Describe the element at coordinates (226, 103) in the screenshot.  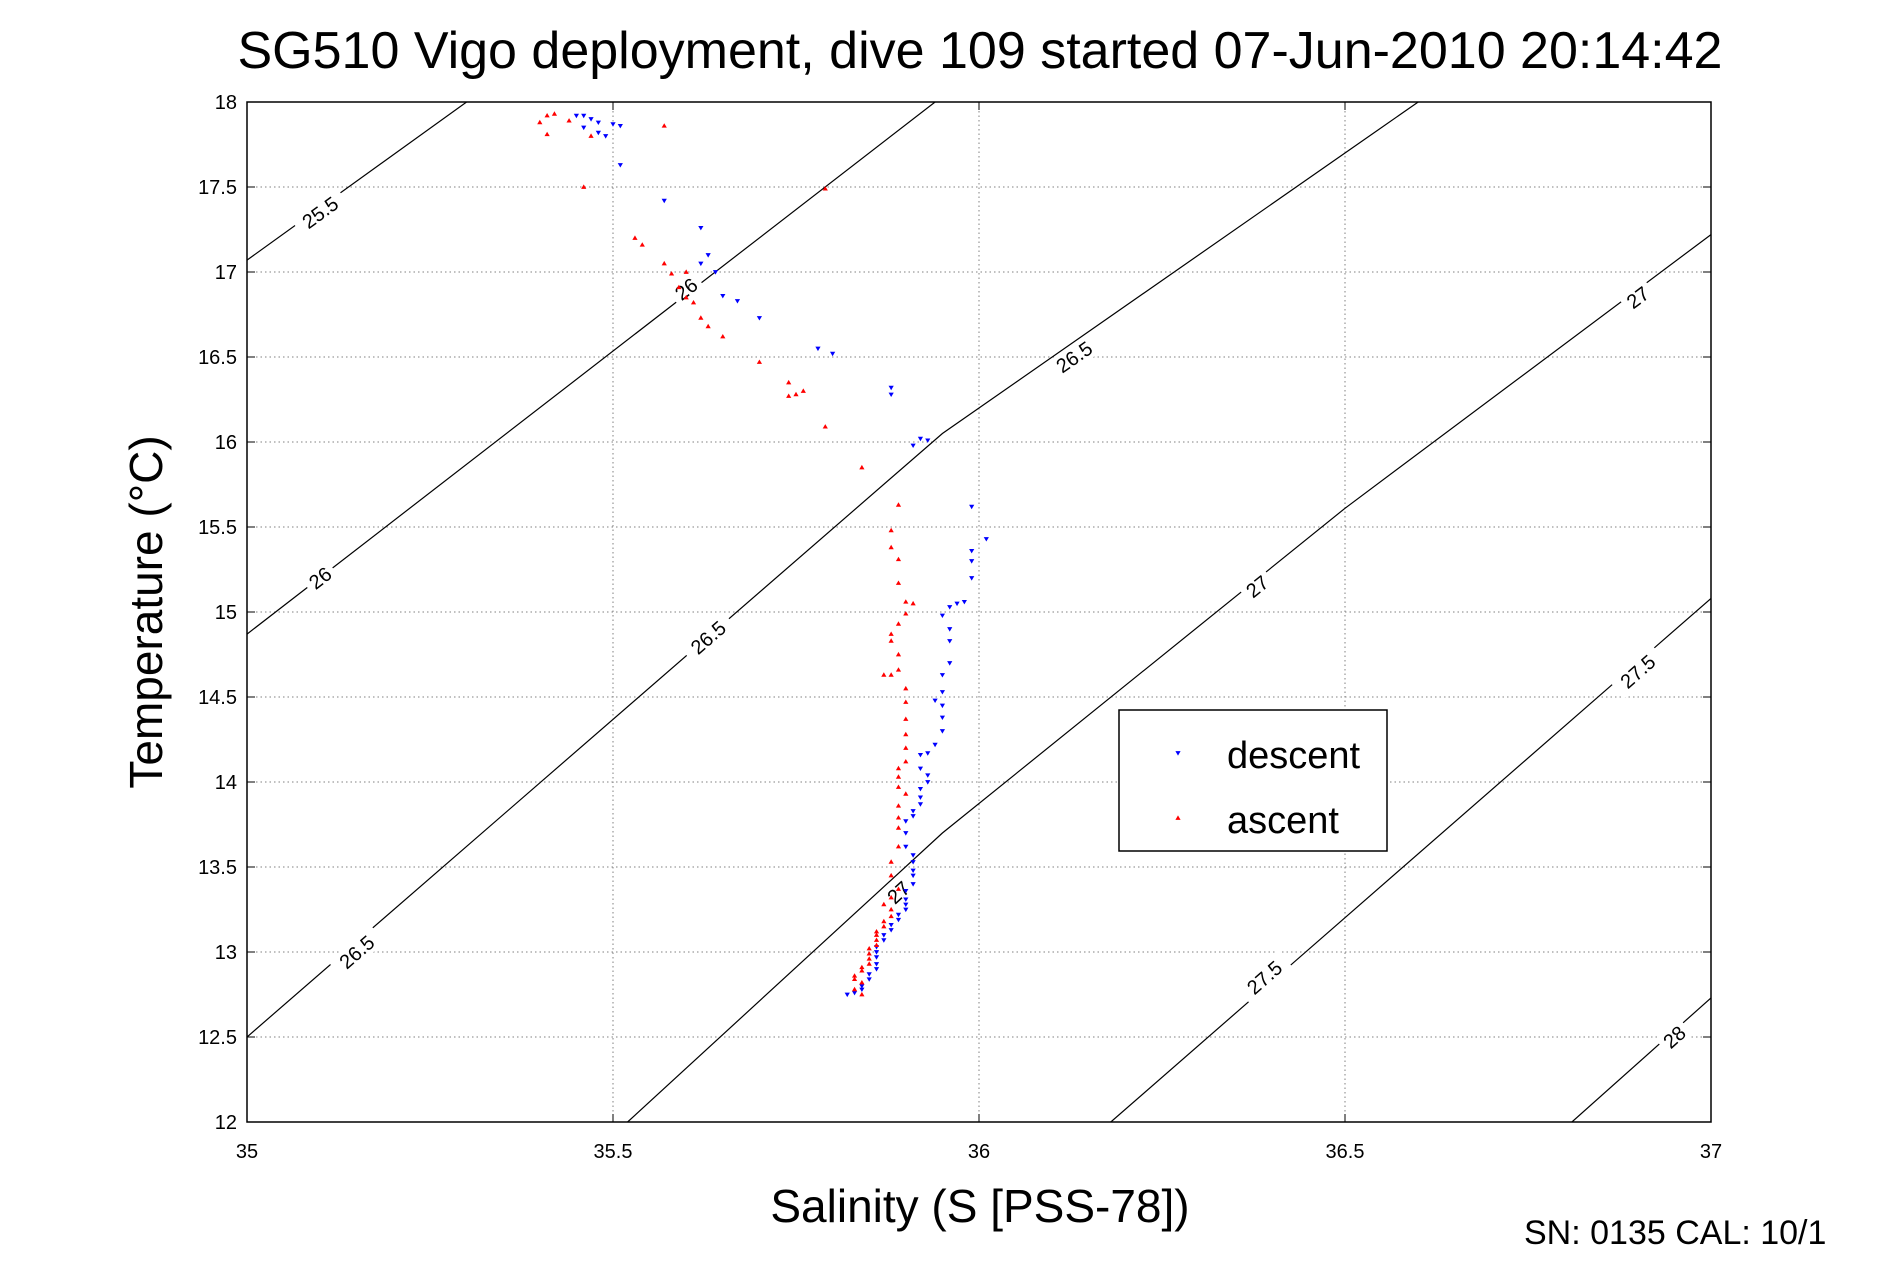
I see `y-tick-label: 18` at that location.